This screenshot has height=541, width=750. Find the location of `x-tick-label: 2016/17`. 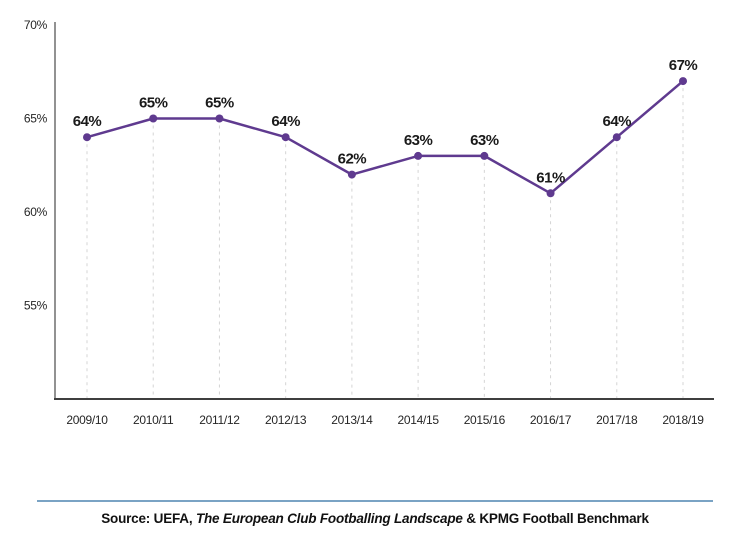

x-tick-label: 2016/17 is located at coordinates (551, 420).